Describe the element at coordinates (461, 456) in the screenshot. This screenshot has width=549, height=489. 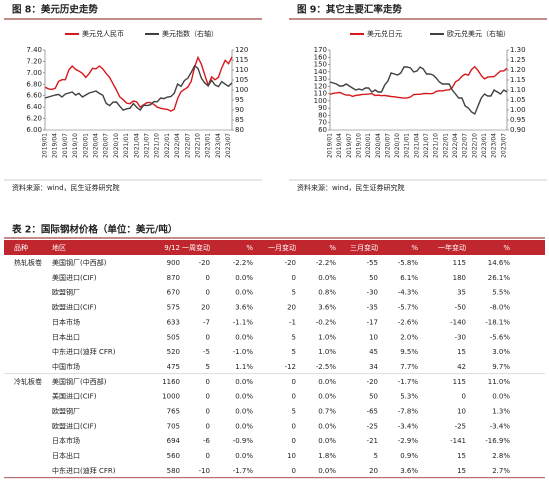
I see `value-cell: 15` at that location.